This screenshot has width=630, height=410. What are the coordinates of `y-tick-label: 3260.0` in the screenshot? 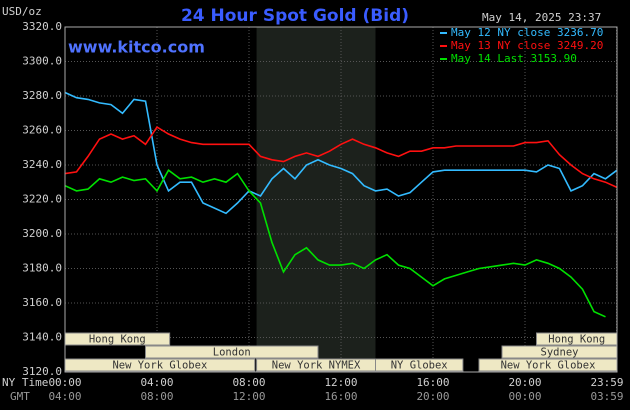 It's located at (42, 130).